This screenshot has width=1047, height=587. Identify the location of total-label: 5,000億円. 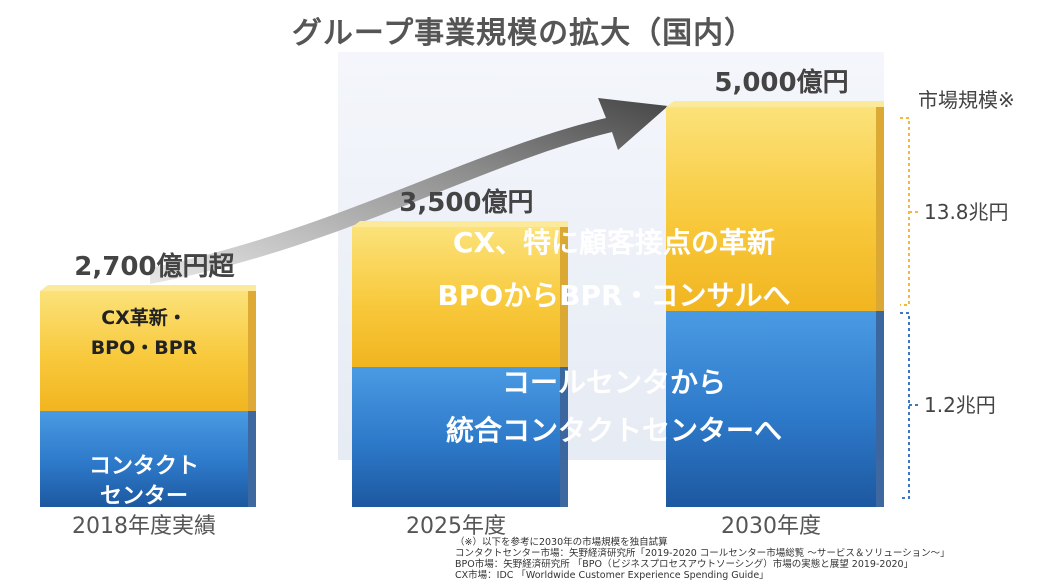
(781, 83).